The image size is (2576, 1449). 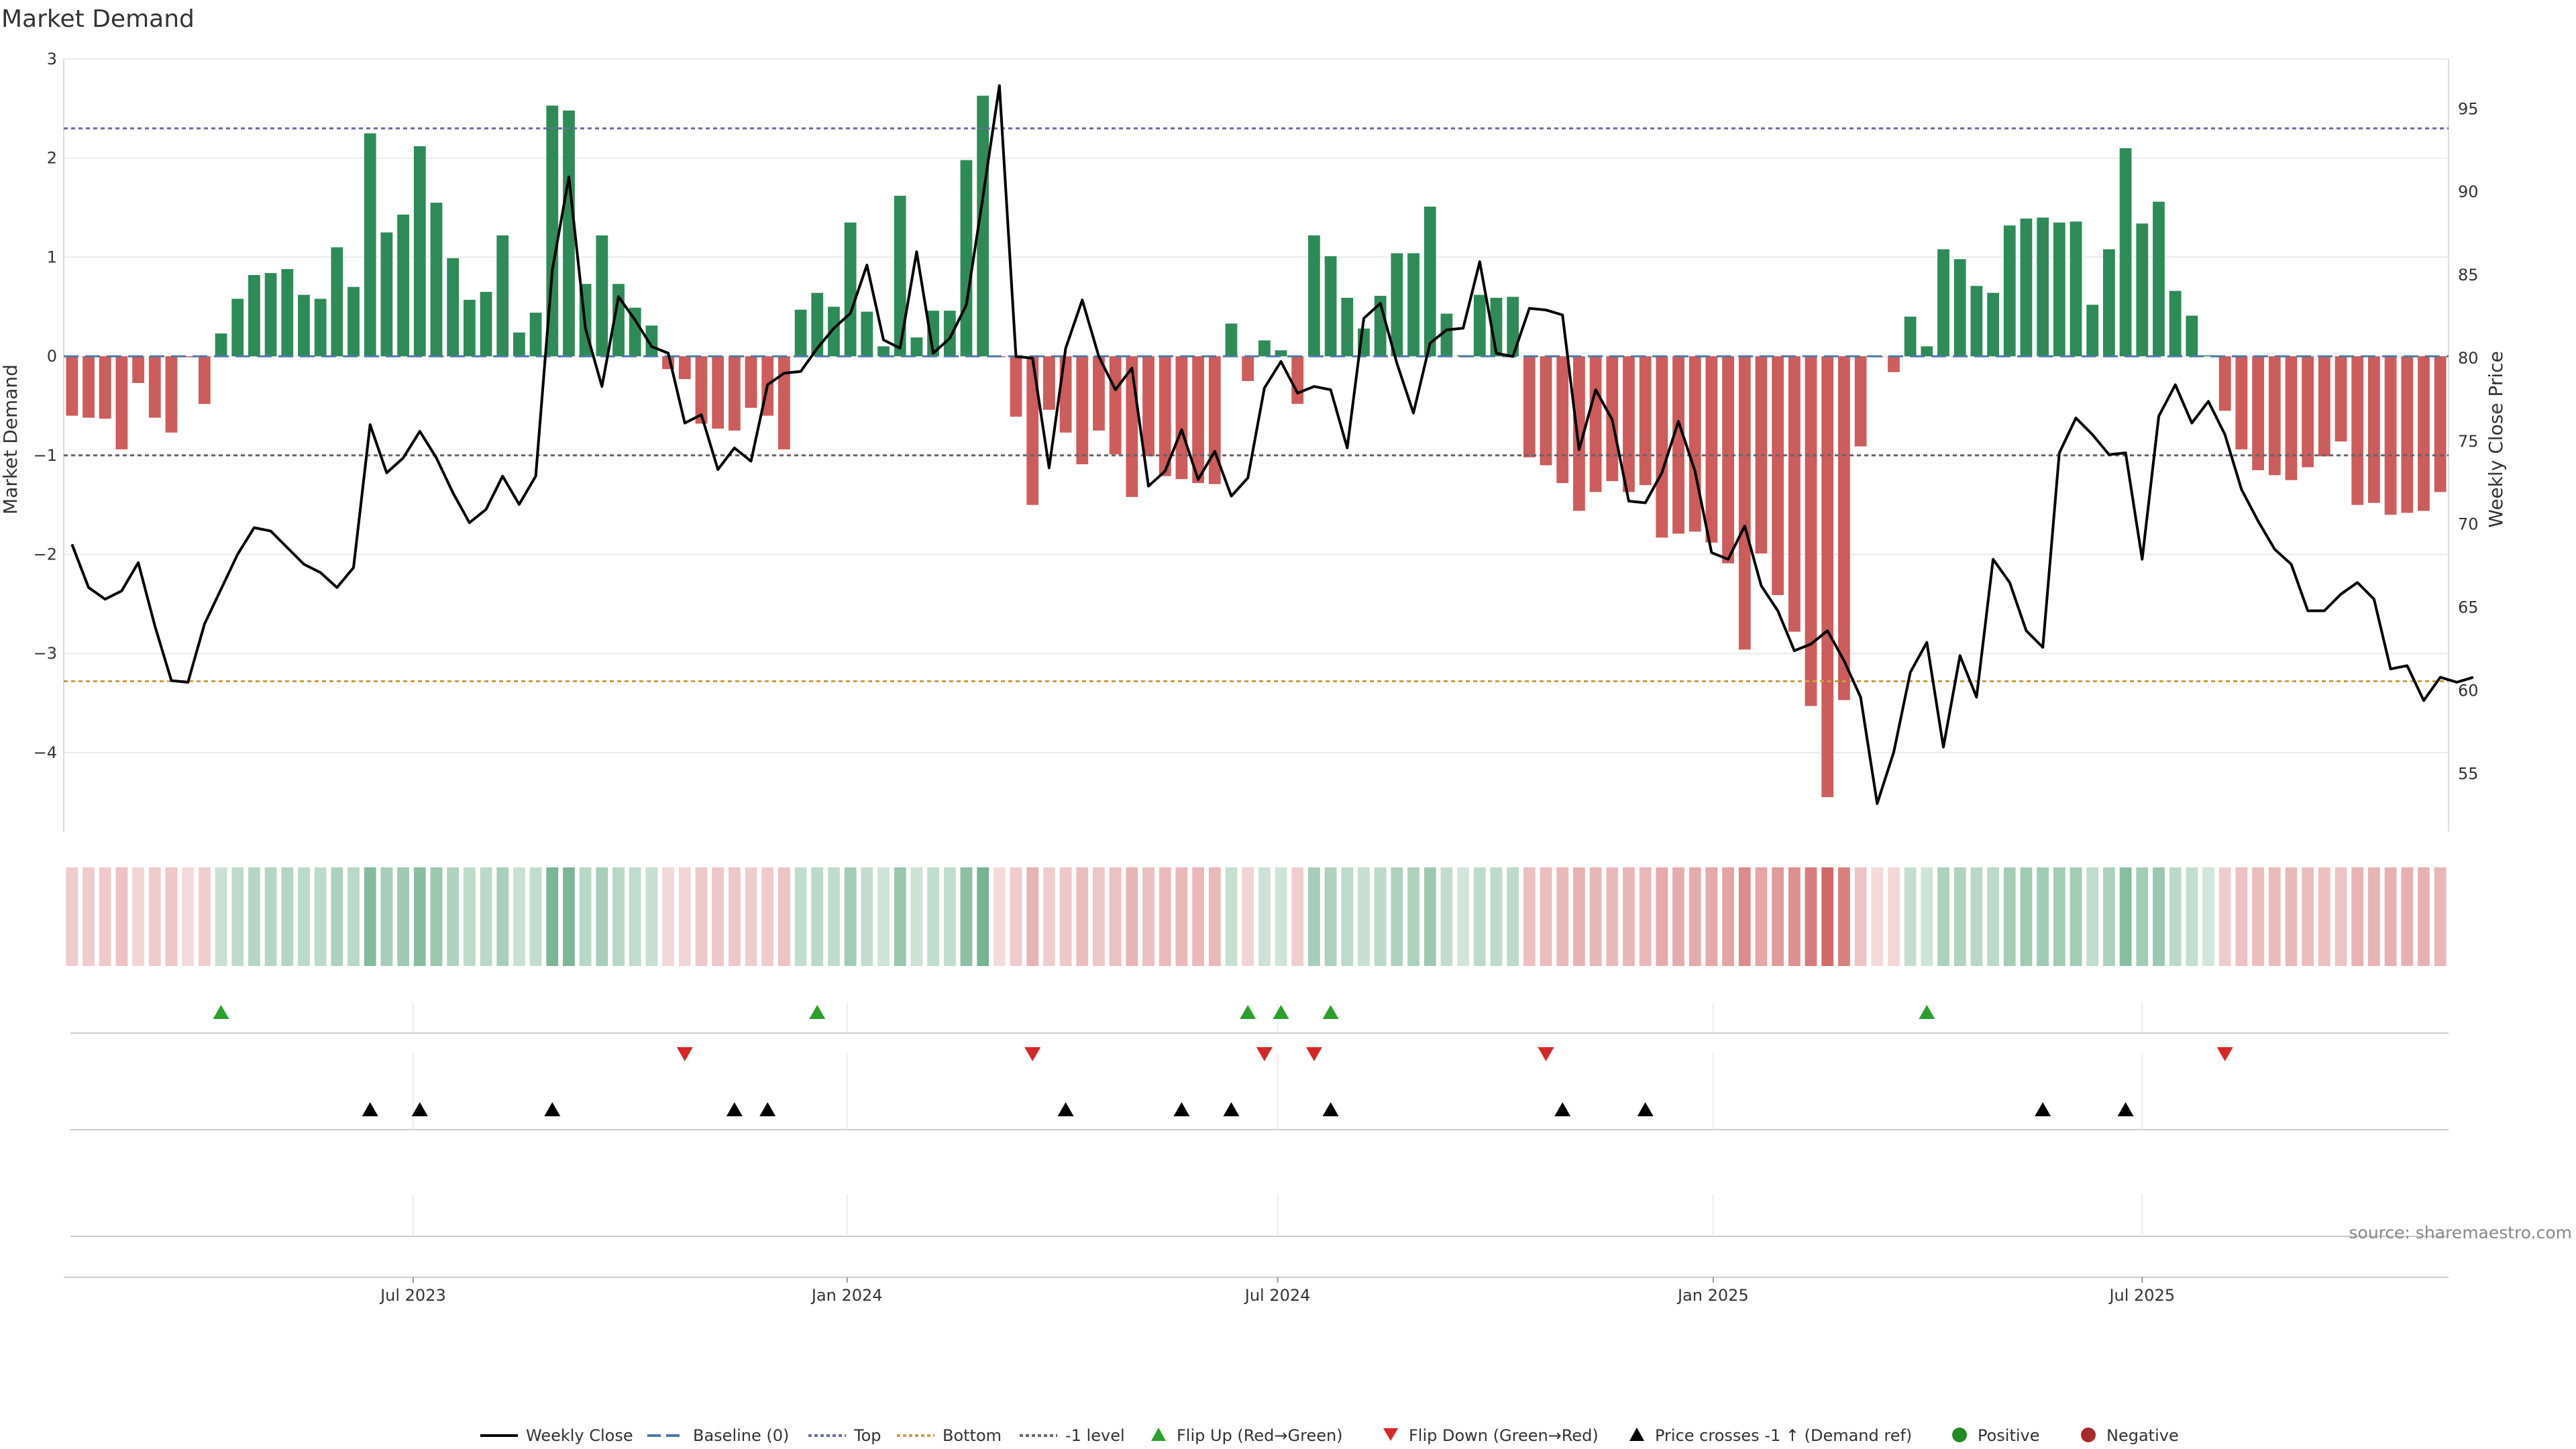 I want to click on flip-down-marker, so click(x=684, y=1054).